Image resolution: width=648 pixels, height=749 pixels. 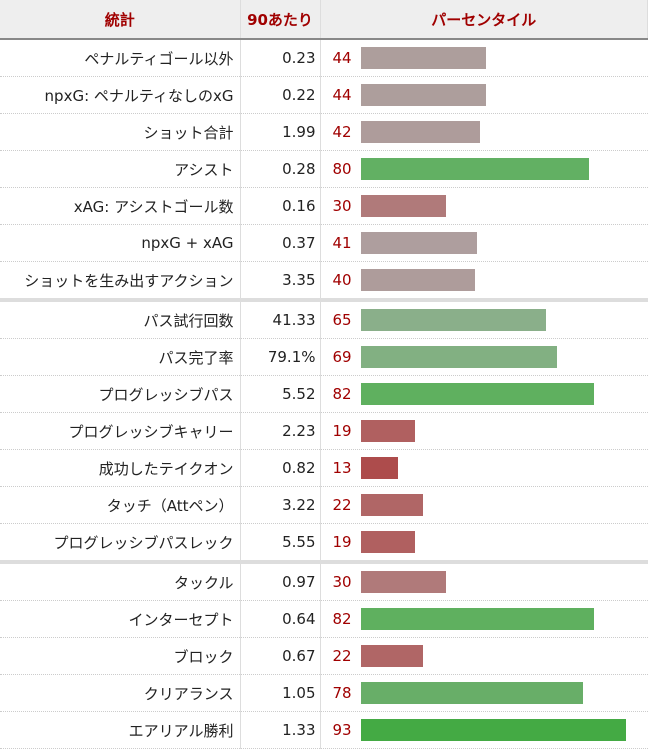 I want to click on percentile-value: 41, so click(x=342, y=243).